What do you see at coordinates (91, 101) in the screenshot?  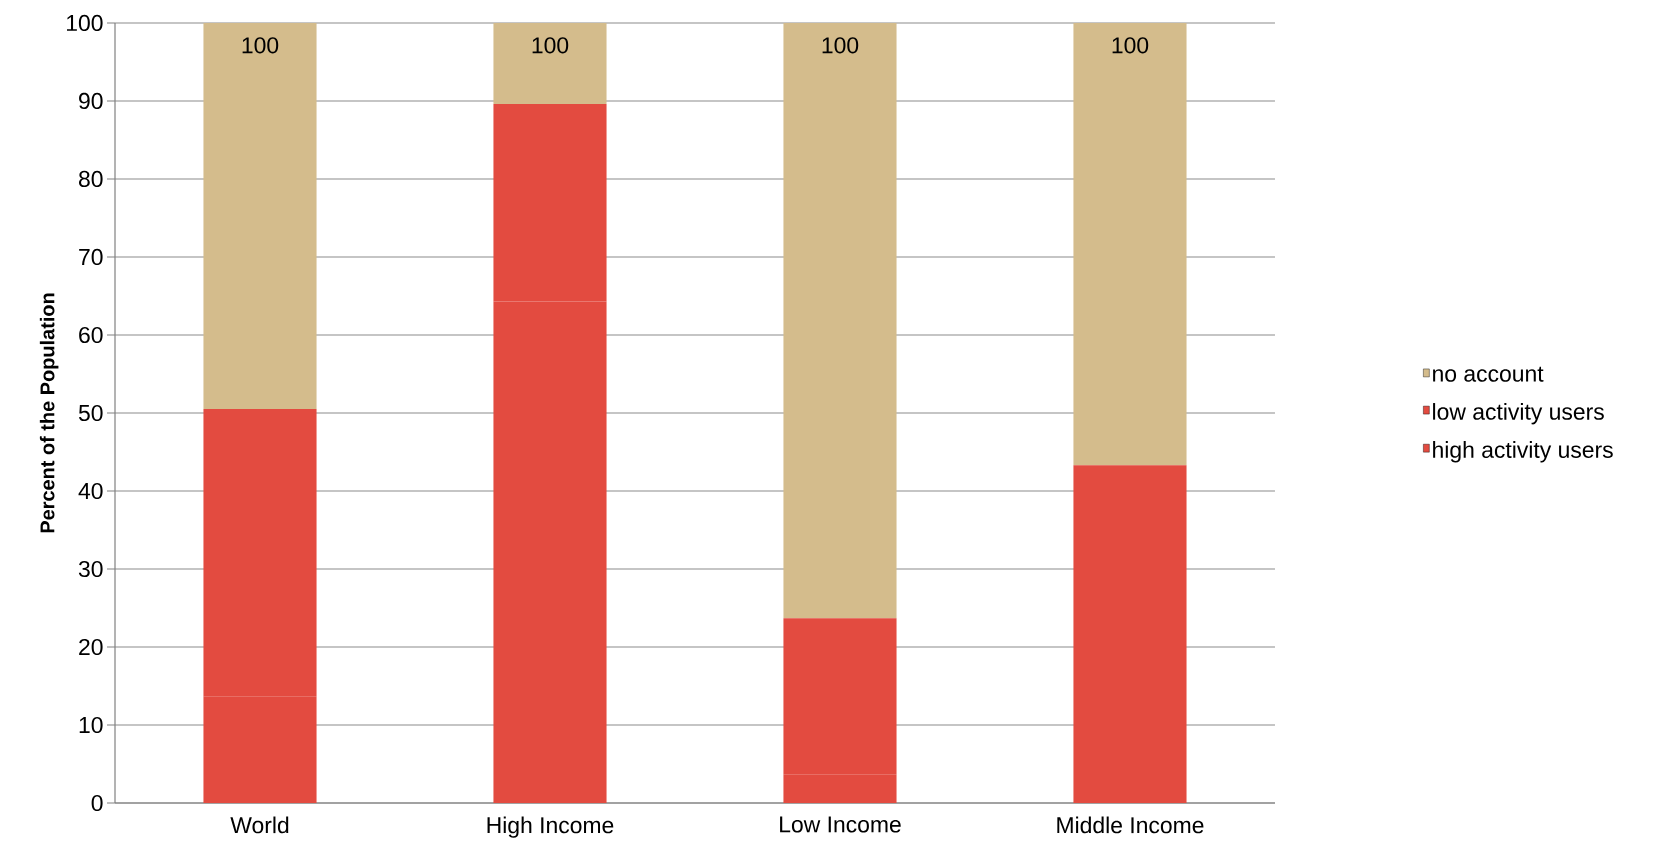 I see `y-tick-label: 90` at bounding box center [91, 101].